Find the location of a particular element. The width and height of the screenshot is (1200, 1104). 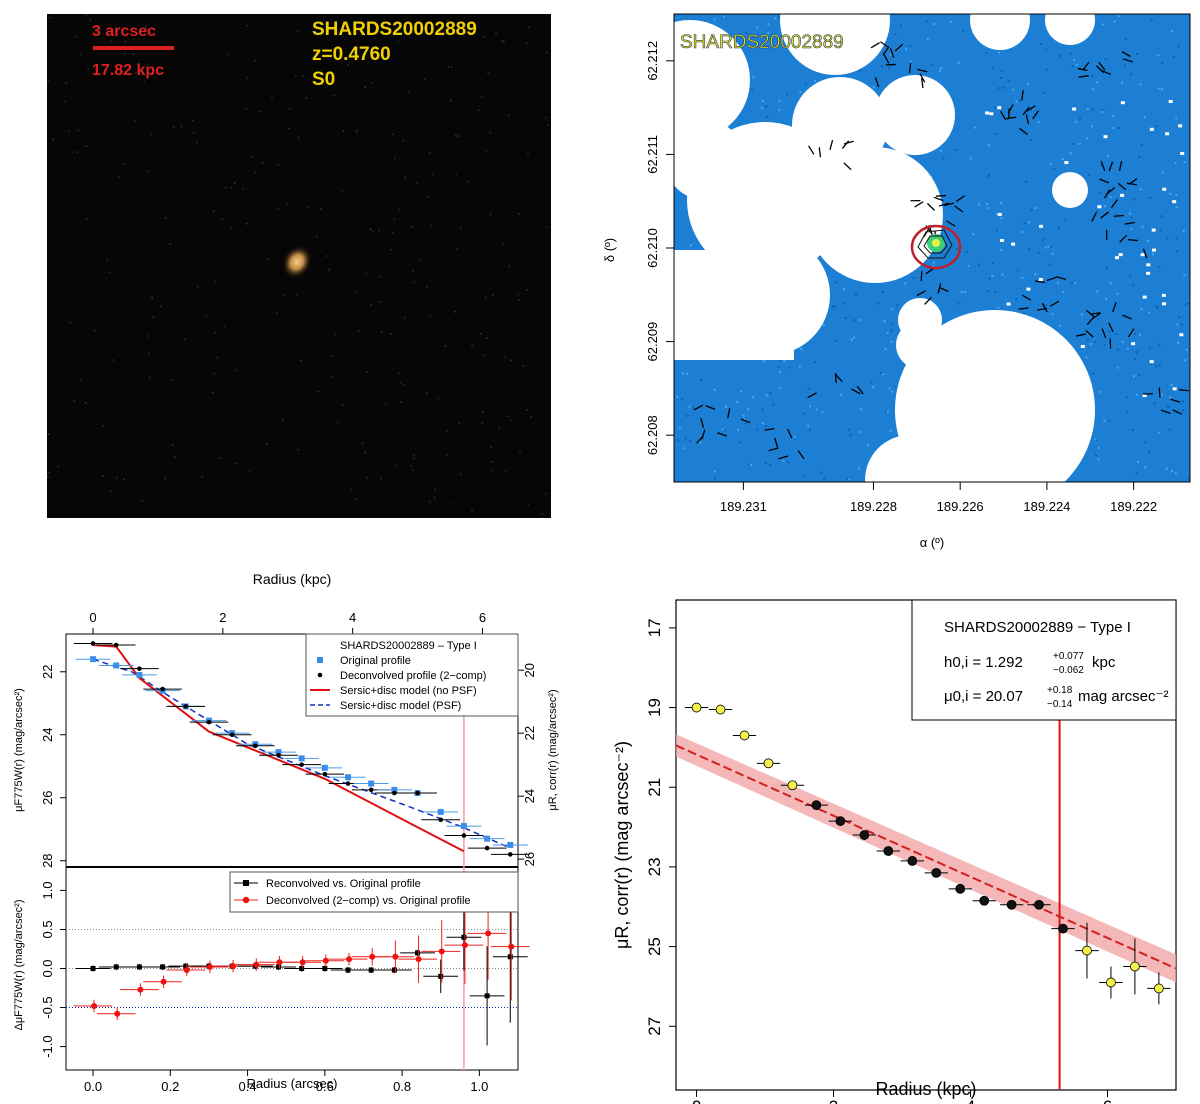

right-ylabel: μR, corr(r) (mag/arcsec²) is located at coordinates (553, 749).